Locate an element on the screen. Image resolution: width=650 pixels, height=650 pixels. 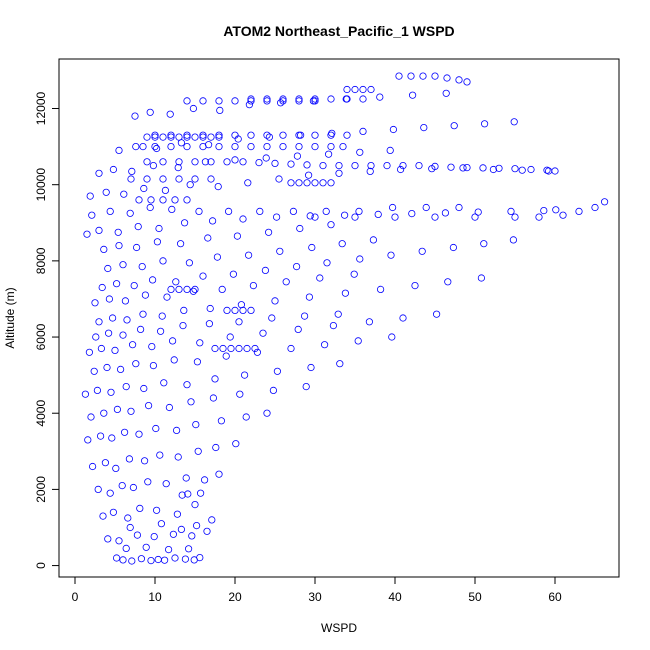
y-axis: 0 2000 4000 6000 8000 10000 12000 is located at coordinates (47, 330).